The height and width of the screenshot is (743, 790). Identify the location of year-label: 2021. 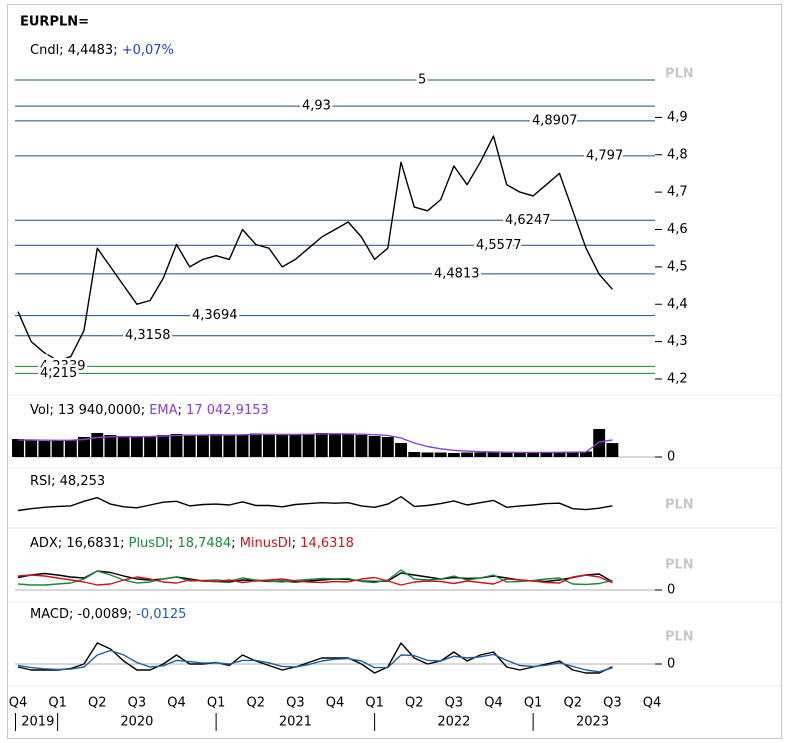
(295, 722).